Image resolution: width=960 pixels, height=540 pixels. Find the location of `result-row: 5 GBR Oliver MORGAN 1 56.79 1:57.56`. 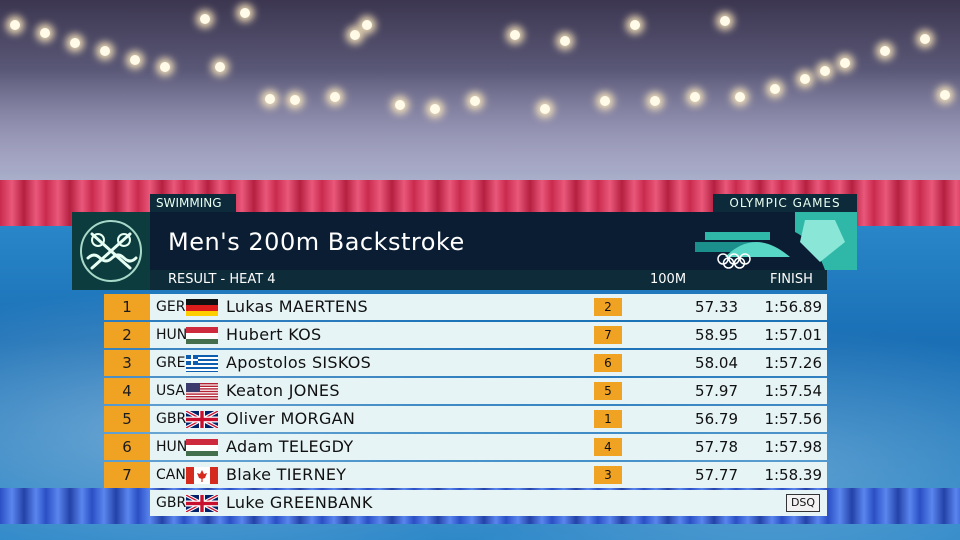

result-row: 5 GBR Oliver MORGAN 1 56.79 1:57.56 is located at coordinates (465, 419).